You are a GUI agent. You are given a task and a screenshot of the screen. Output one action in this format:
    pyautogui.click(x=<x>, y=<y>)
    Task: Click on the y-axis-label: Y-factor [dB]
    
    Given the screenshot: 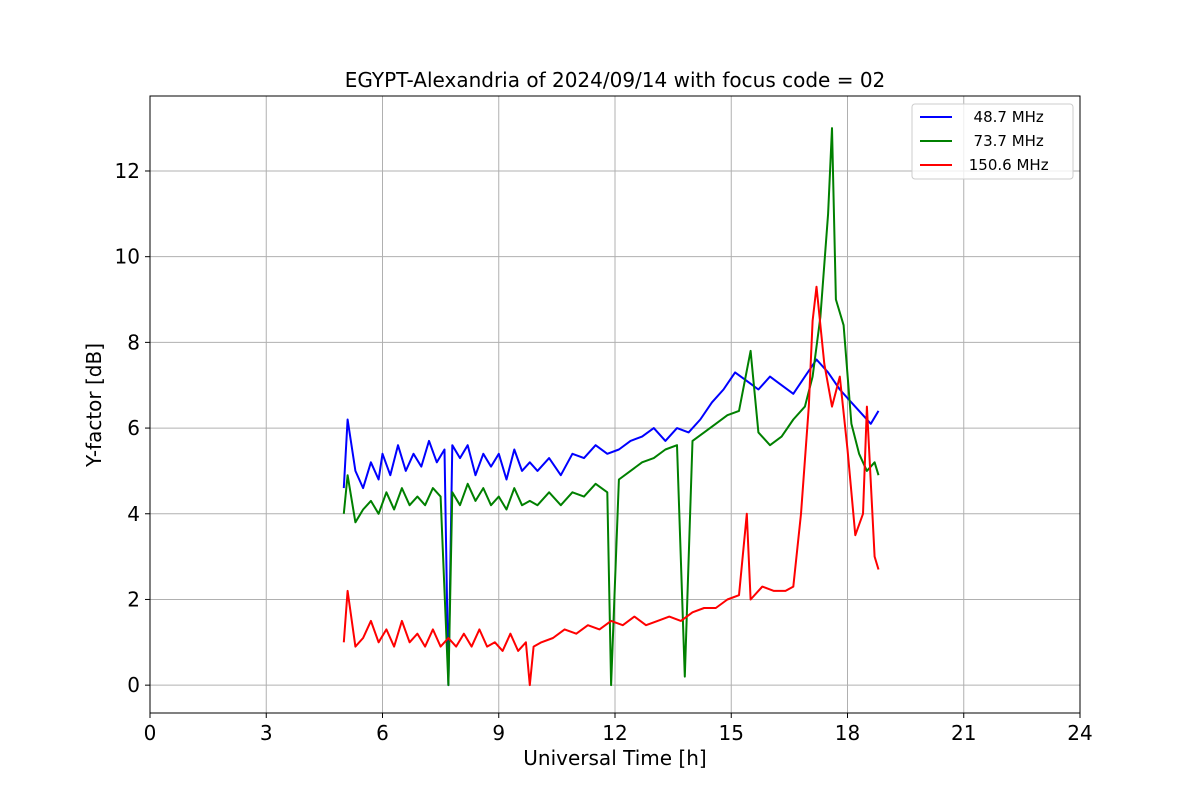 What is the action you would take?
    pyautogui.click(x=94, y=405)
    